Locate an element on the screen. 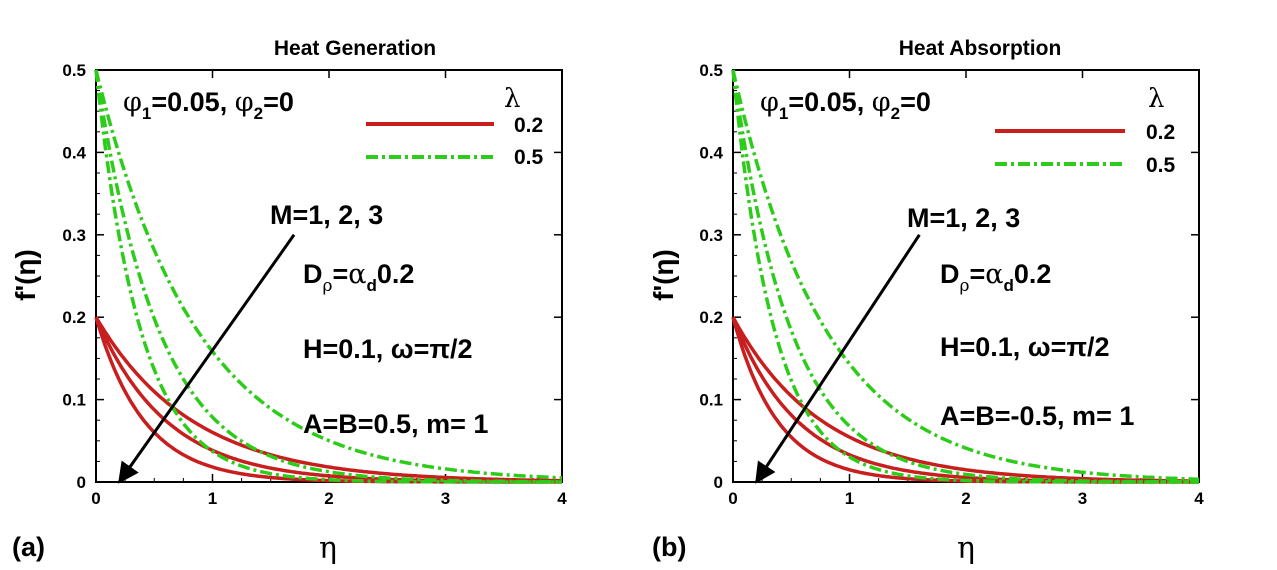  annotation-ab: A=B=0.5, m= 1 is located at coordinates (395, 424).